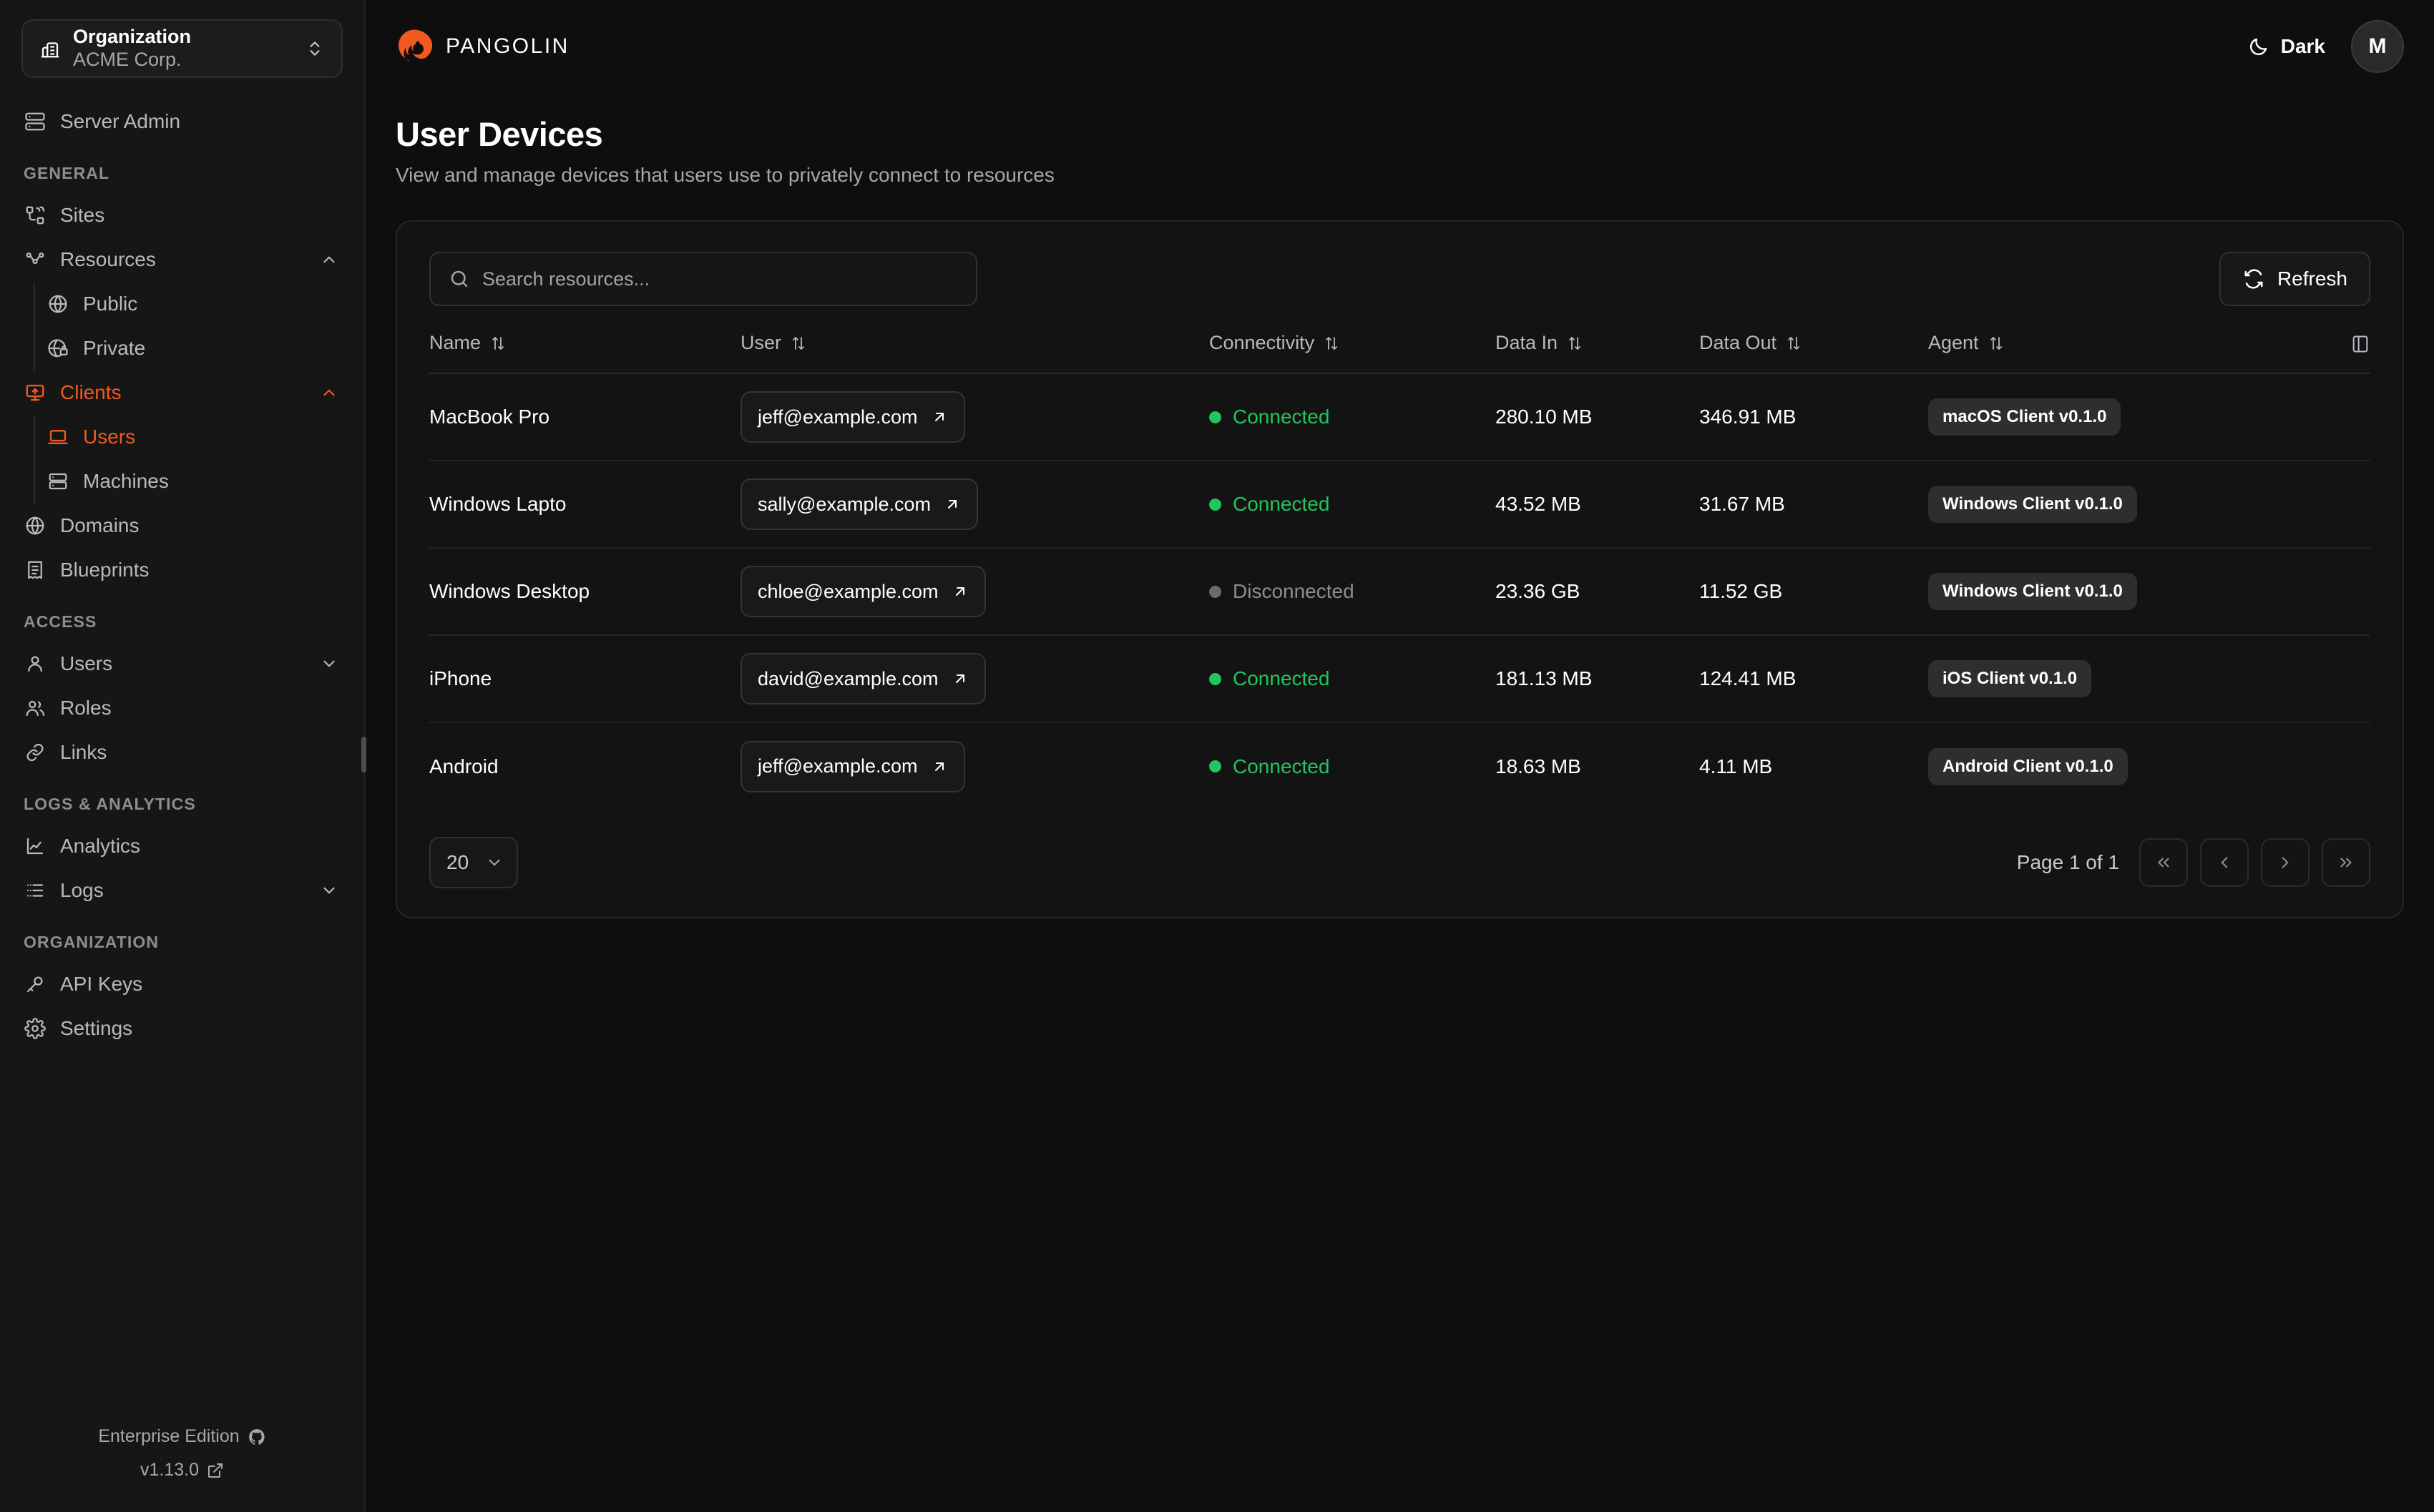 This screenshot has width=2434, height=1512. What do you see at coordinates (215, 1470) in the screenshot?
I see `external-link-icon` at bounding box center [215, 1470].